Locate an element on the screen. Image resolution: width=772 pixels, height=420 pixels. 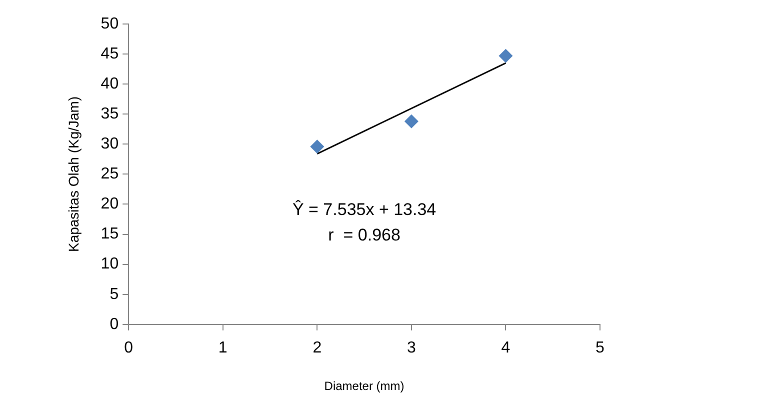
y-tick-label: 35 is located at coordinates (109, 114).